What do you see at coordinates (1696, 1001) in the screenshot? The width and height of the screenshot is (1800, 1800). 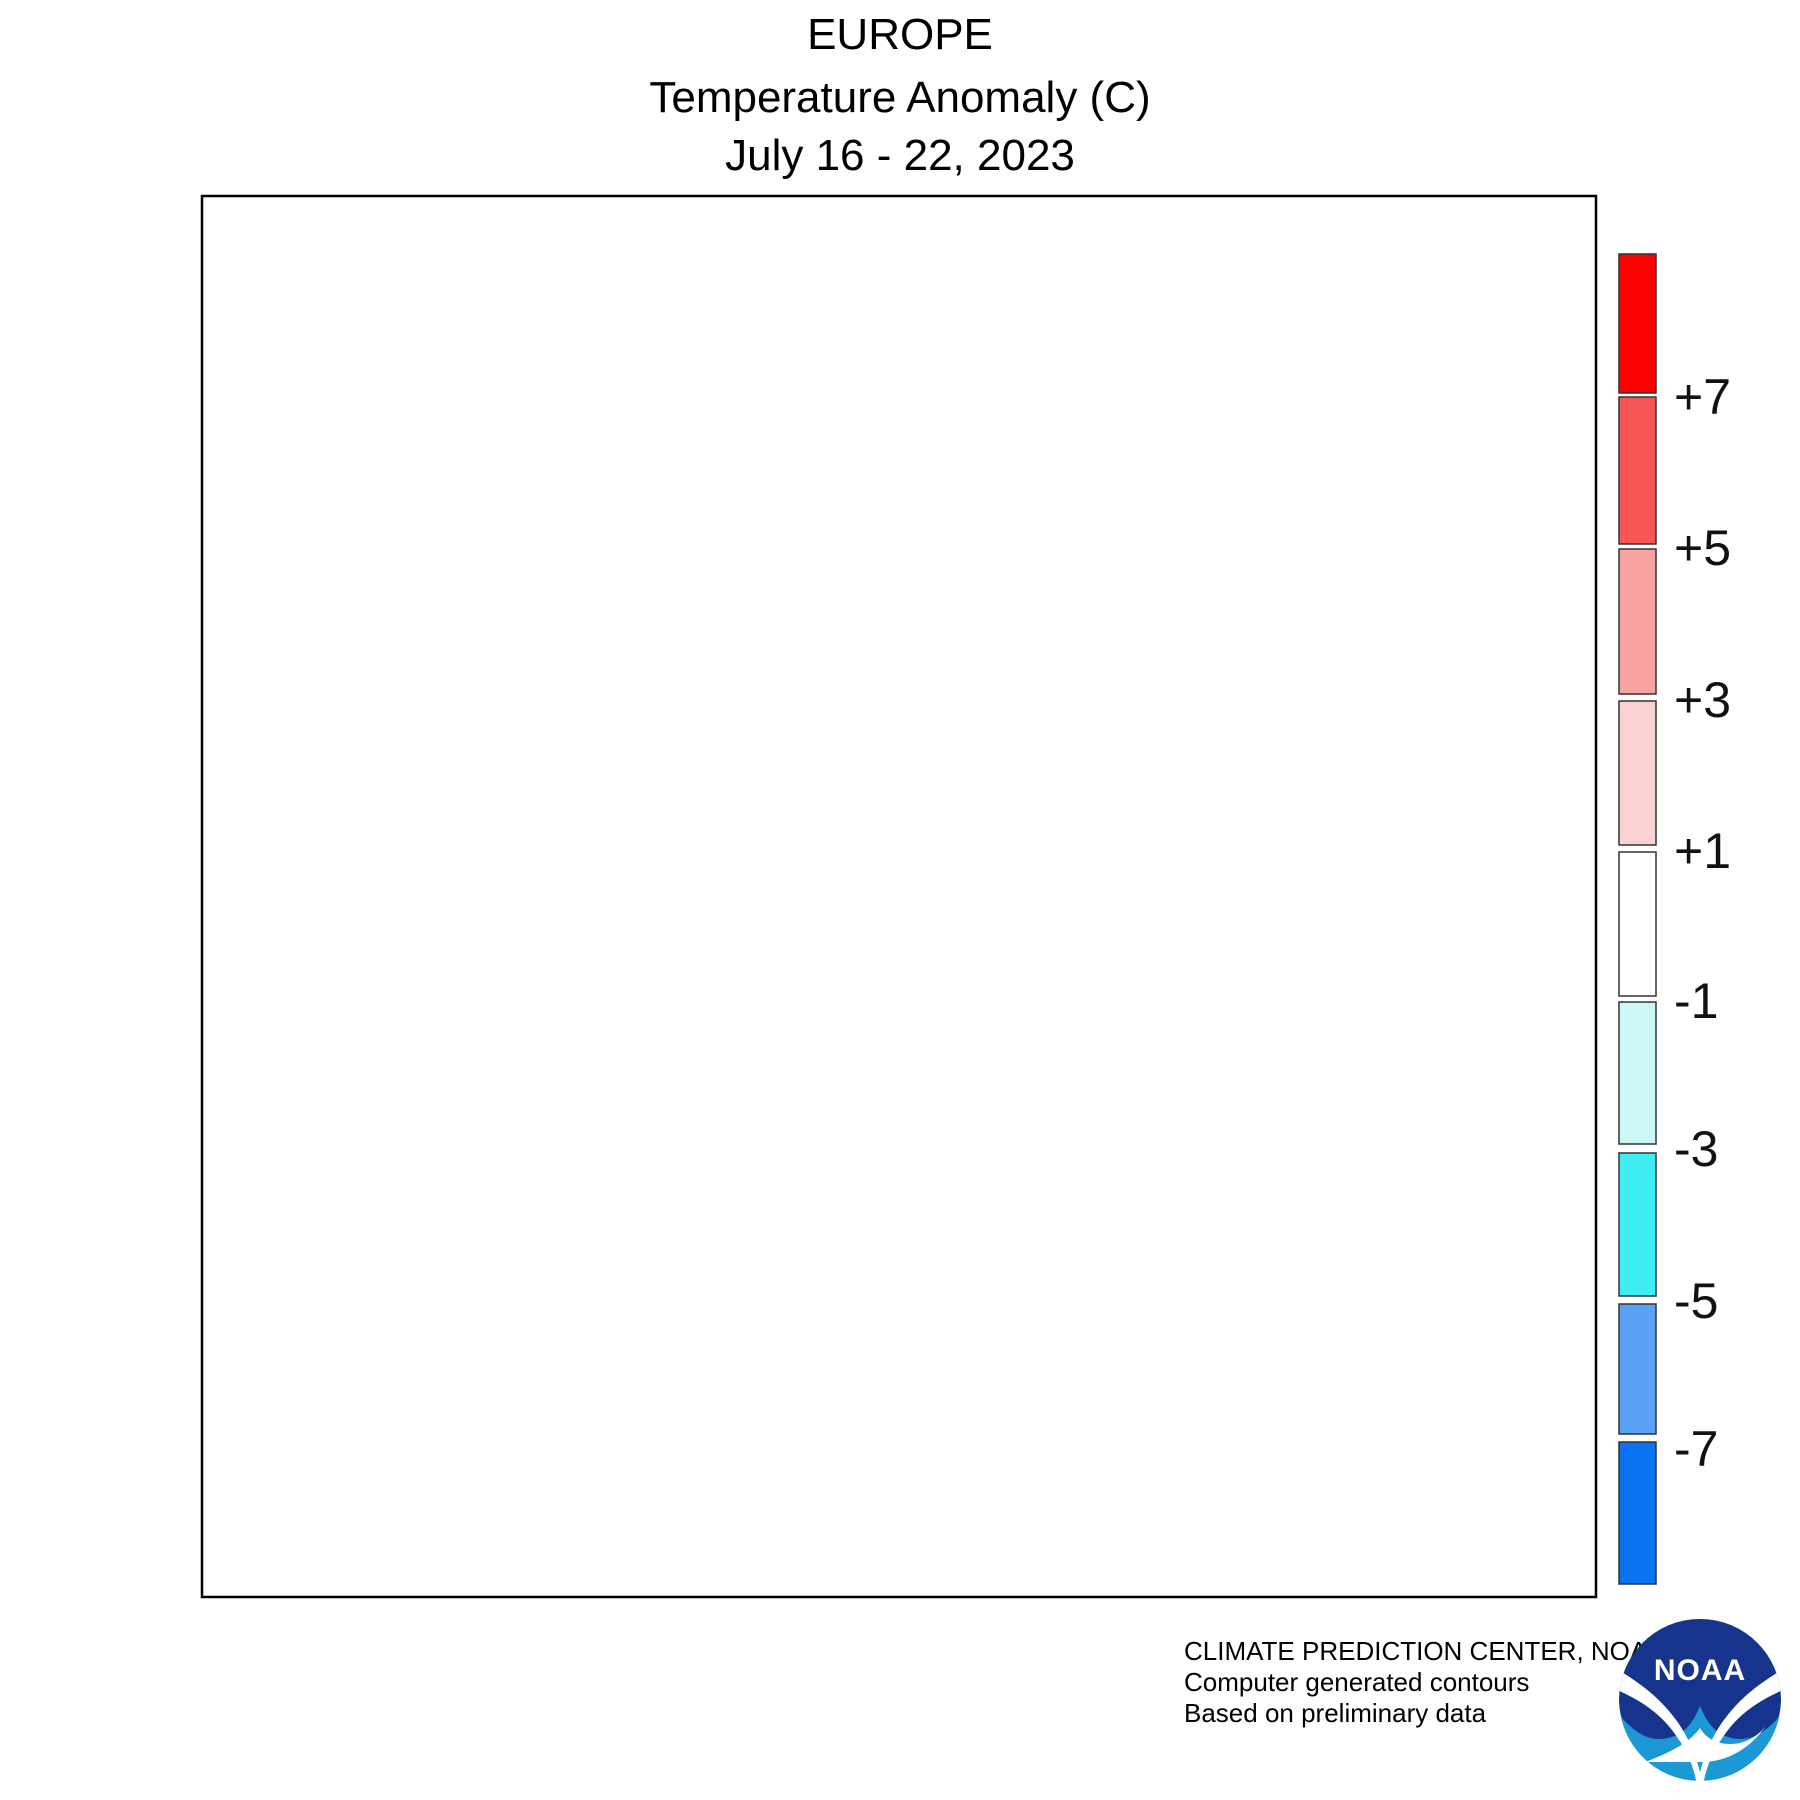 I see `svg-text: -1` at bounding box center [1696, 1001].